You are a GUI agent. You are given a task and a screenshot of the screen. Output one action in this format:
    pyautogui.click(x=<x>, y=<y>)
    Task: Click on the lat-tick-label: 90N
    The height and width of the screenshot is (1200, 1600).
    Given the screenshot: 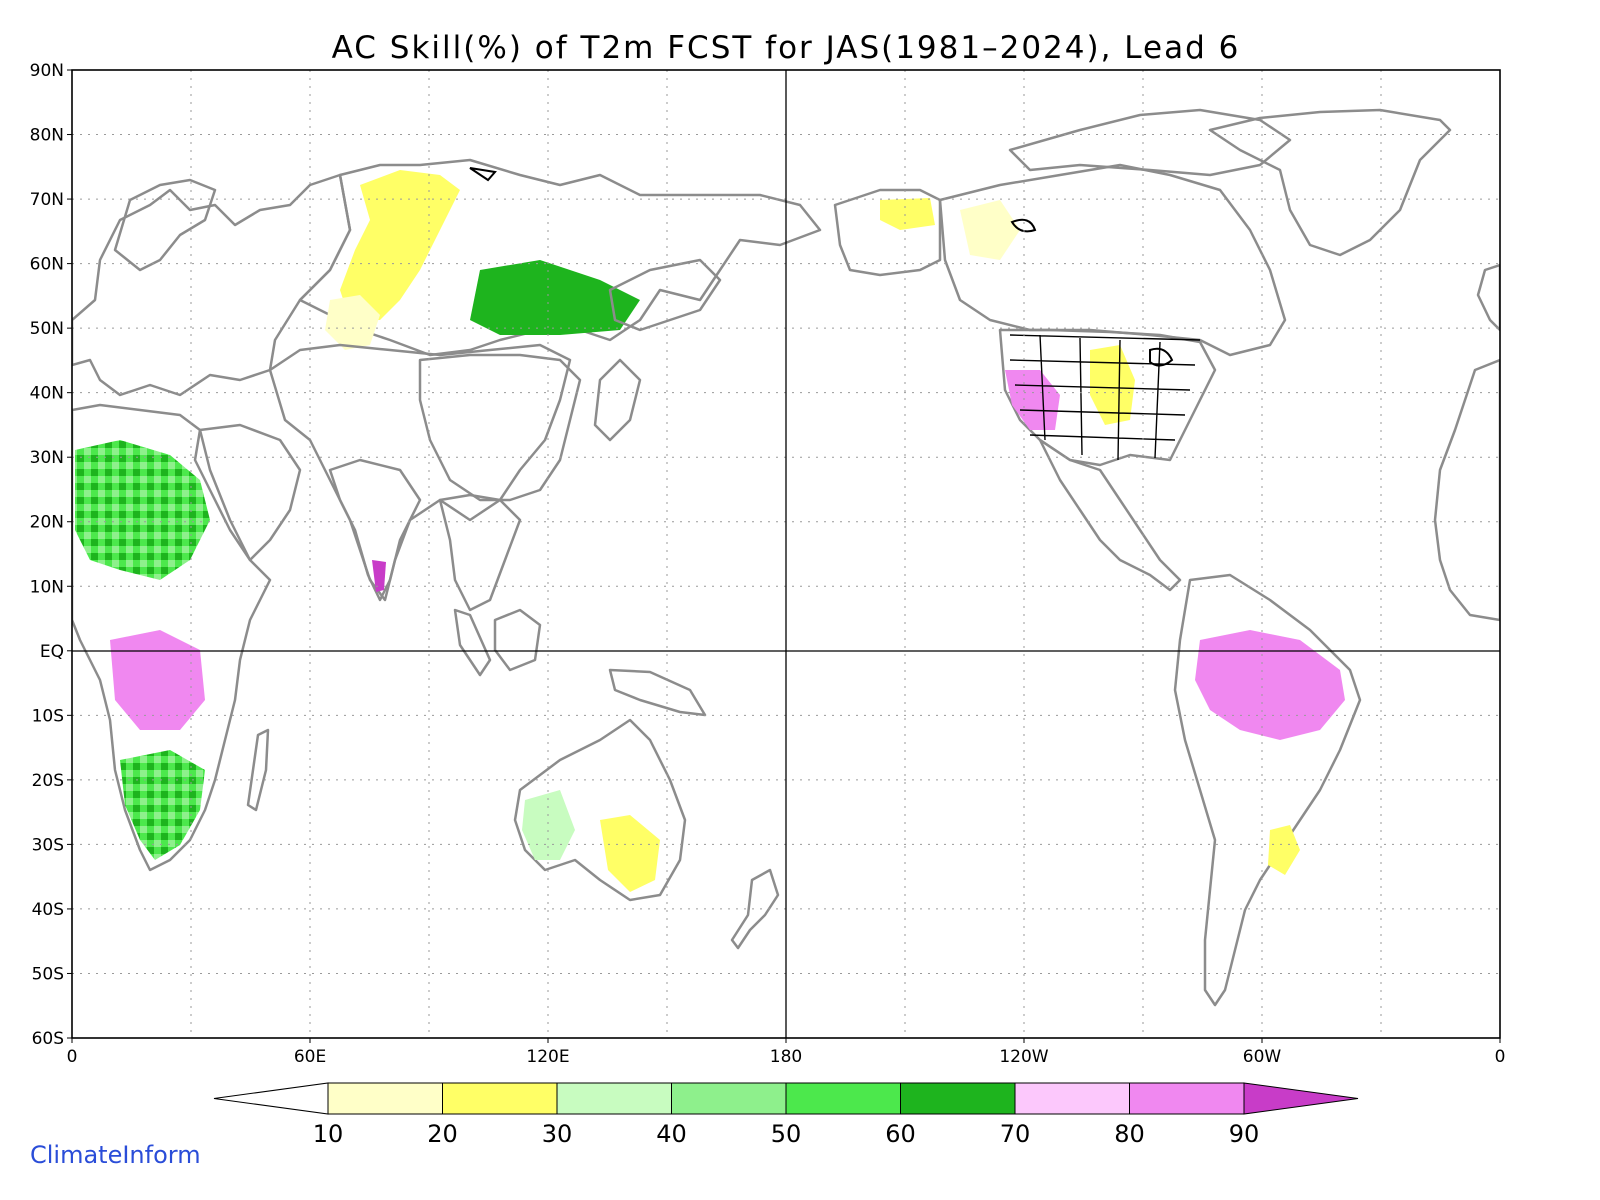 What is the action you would take?
    pyautogui.click(x=47, y=71)
    